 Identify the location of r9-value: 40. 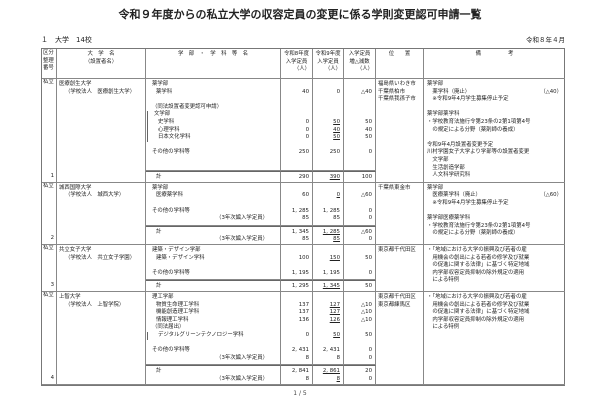
(336, 129).